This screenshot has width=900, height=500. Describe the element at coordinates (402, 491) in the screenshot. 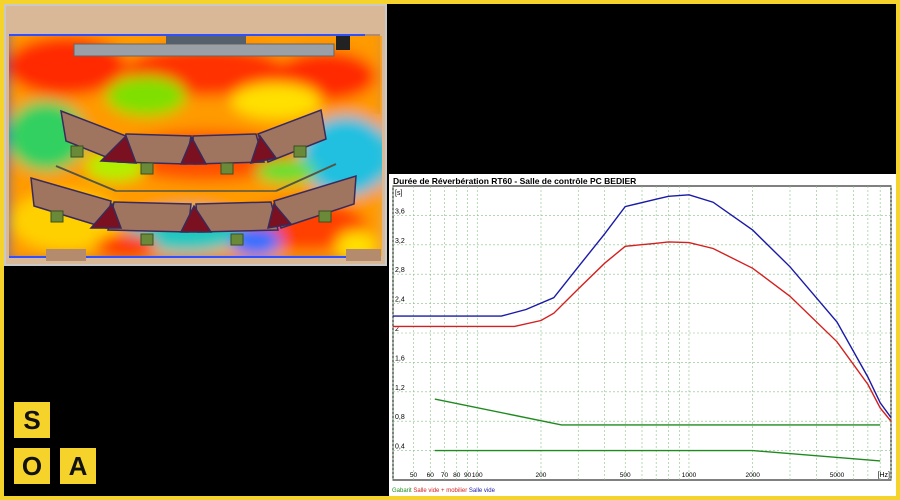

I see `legend-item-gabarit: Gabarit` at that location.